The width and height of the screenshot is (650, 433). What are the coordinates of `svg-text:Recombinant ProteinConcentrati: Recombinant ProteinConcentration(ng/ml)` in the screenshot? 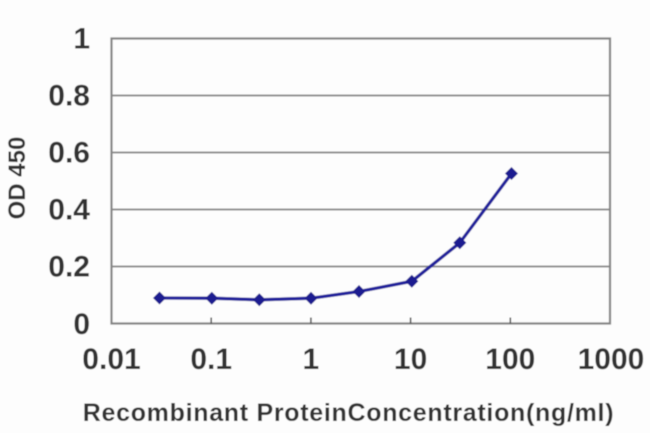 It's located at (348, 413).